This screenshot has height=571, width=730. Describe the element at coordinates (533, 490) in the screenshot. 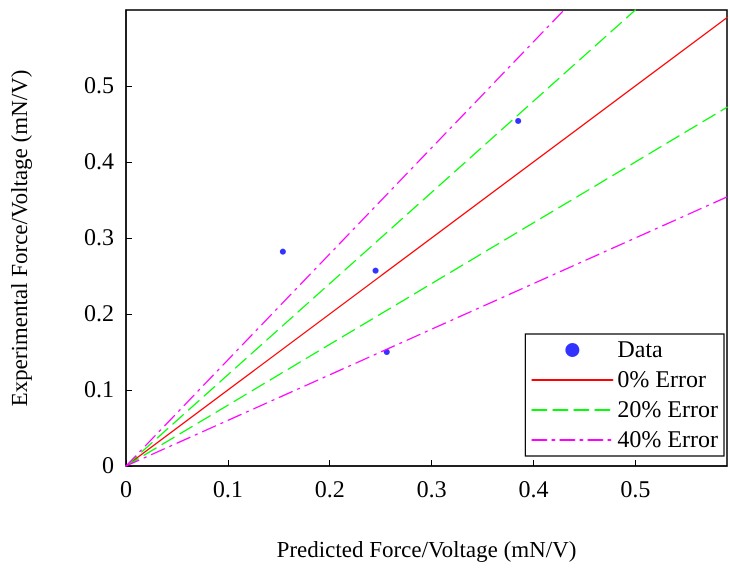

I see `x-tick-label: 0.4` at that location.